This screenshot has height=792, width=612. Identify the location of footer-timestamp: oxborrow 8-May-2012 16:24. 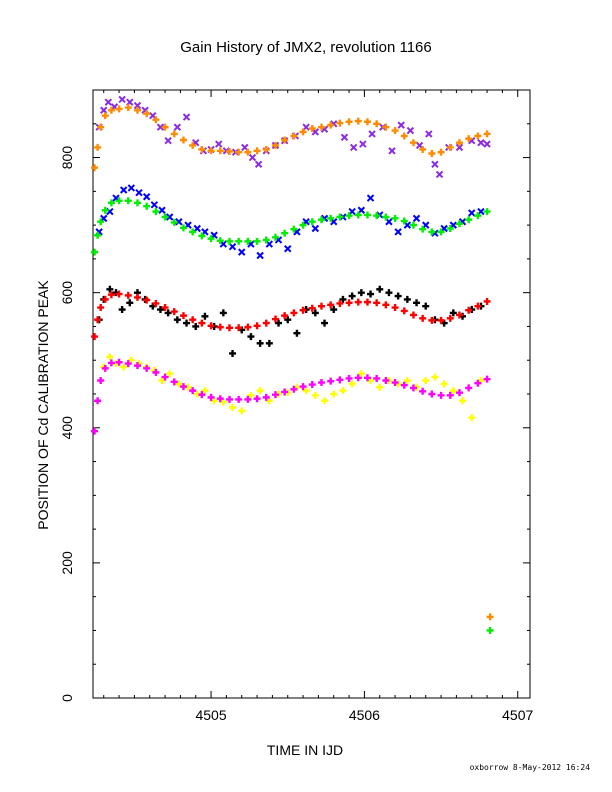
(530, 767).